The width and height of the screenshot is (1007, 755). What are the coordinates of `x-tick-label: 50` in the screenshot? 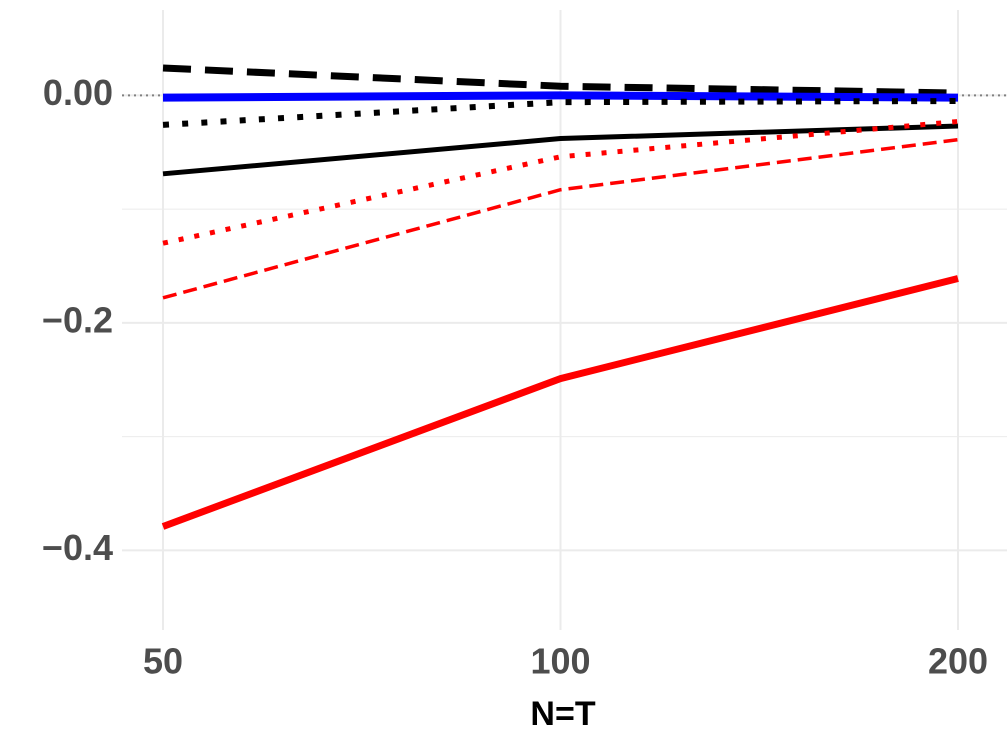 It's located at (163, 661).